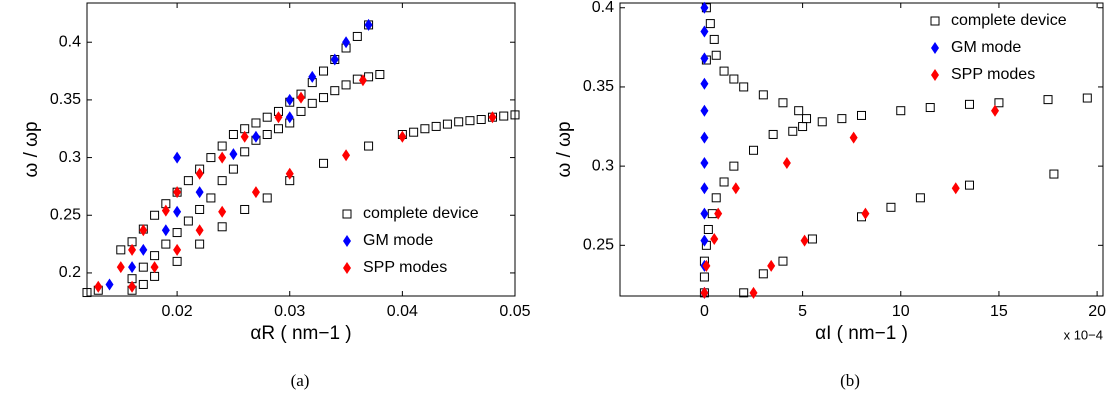  What do you see at coordinates (1083, 334) in the screenshot?
I see `axis-multiplier: x 10−4` at bounding box center [1083, 334].